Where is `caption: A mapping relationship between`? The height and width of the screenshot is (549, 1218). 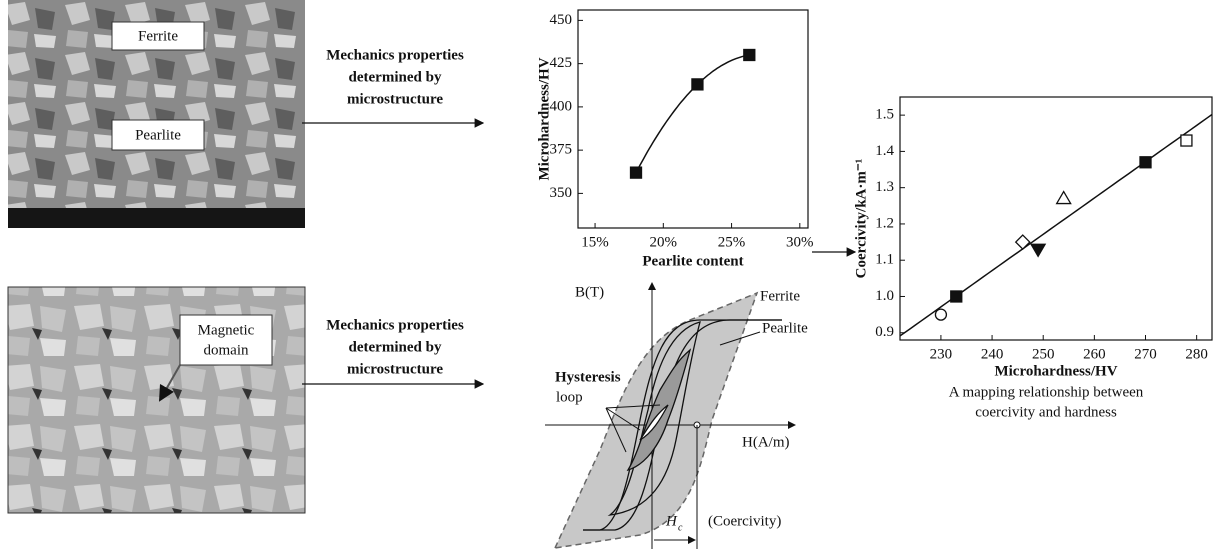 caption: A mapping relationship between is located at coordinates (1046, 392).